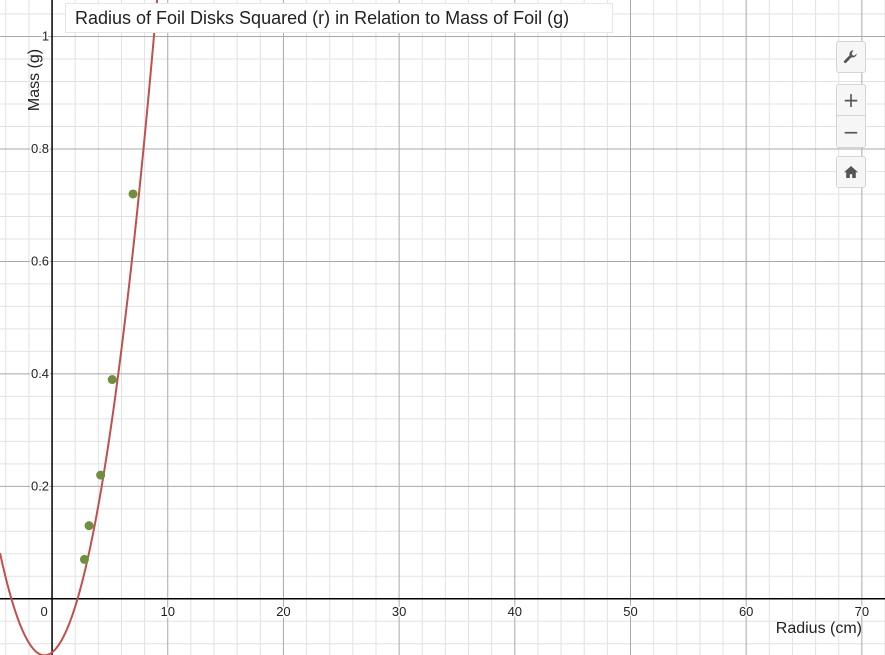 Image resolution: width=885 pixels, height=655 pixels. I want to click on data-points-layer, so click(108, 376).